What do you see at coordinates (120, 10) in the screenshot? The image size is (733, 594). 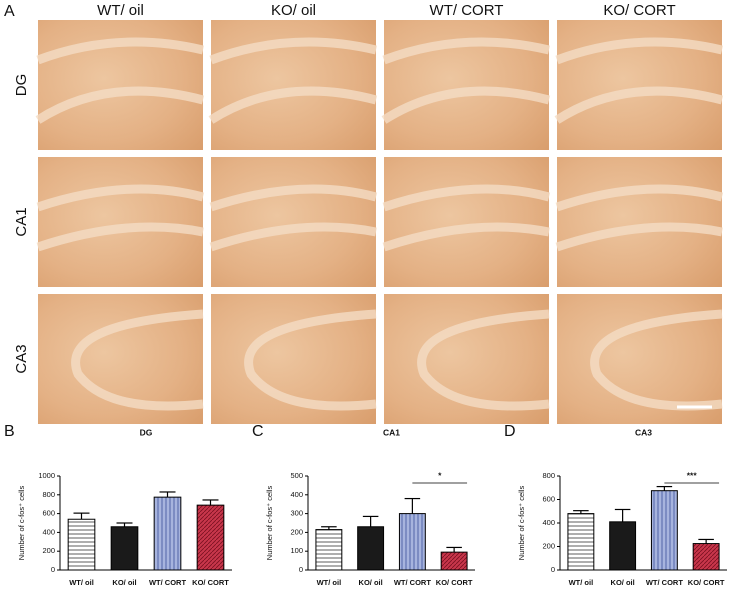 I see `column-label: WT/ oil` at bounding box center [120, 10].